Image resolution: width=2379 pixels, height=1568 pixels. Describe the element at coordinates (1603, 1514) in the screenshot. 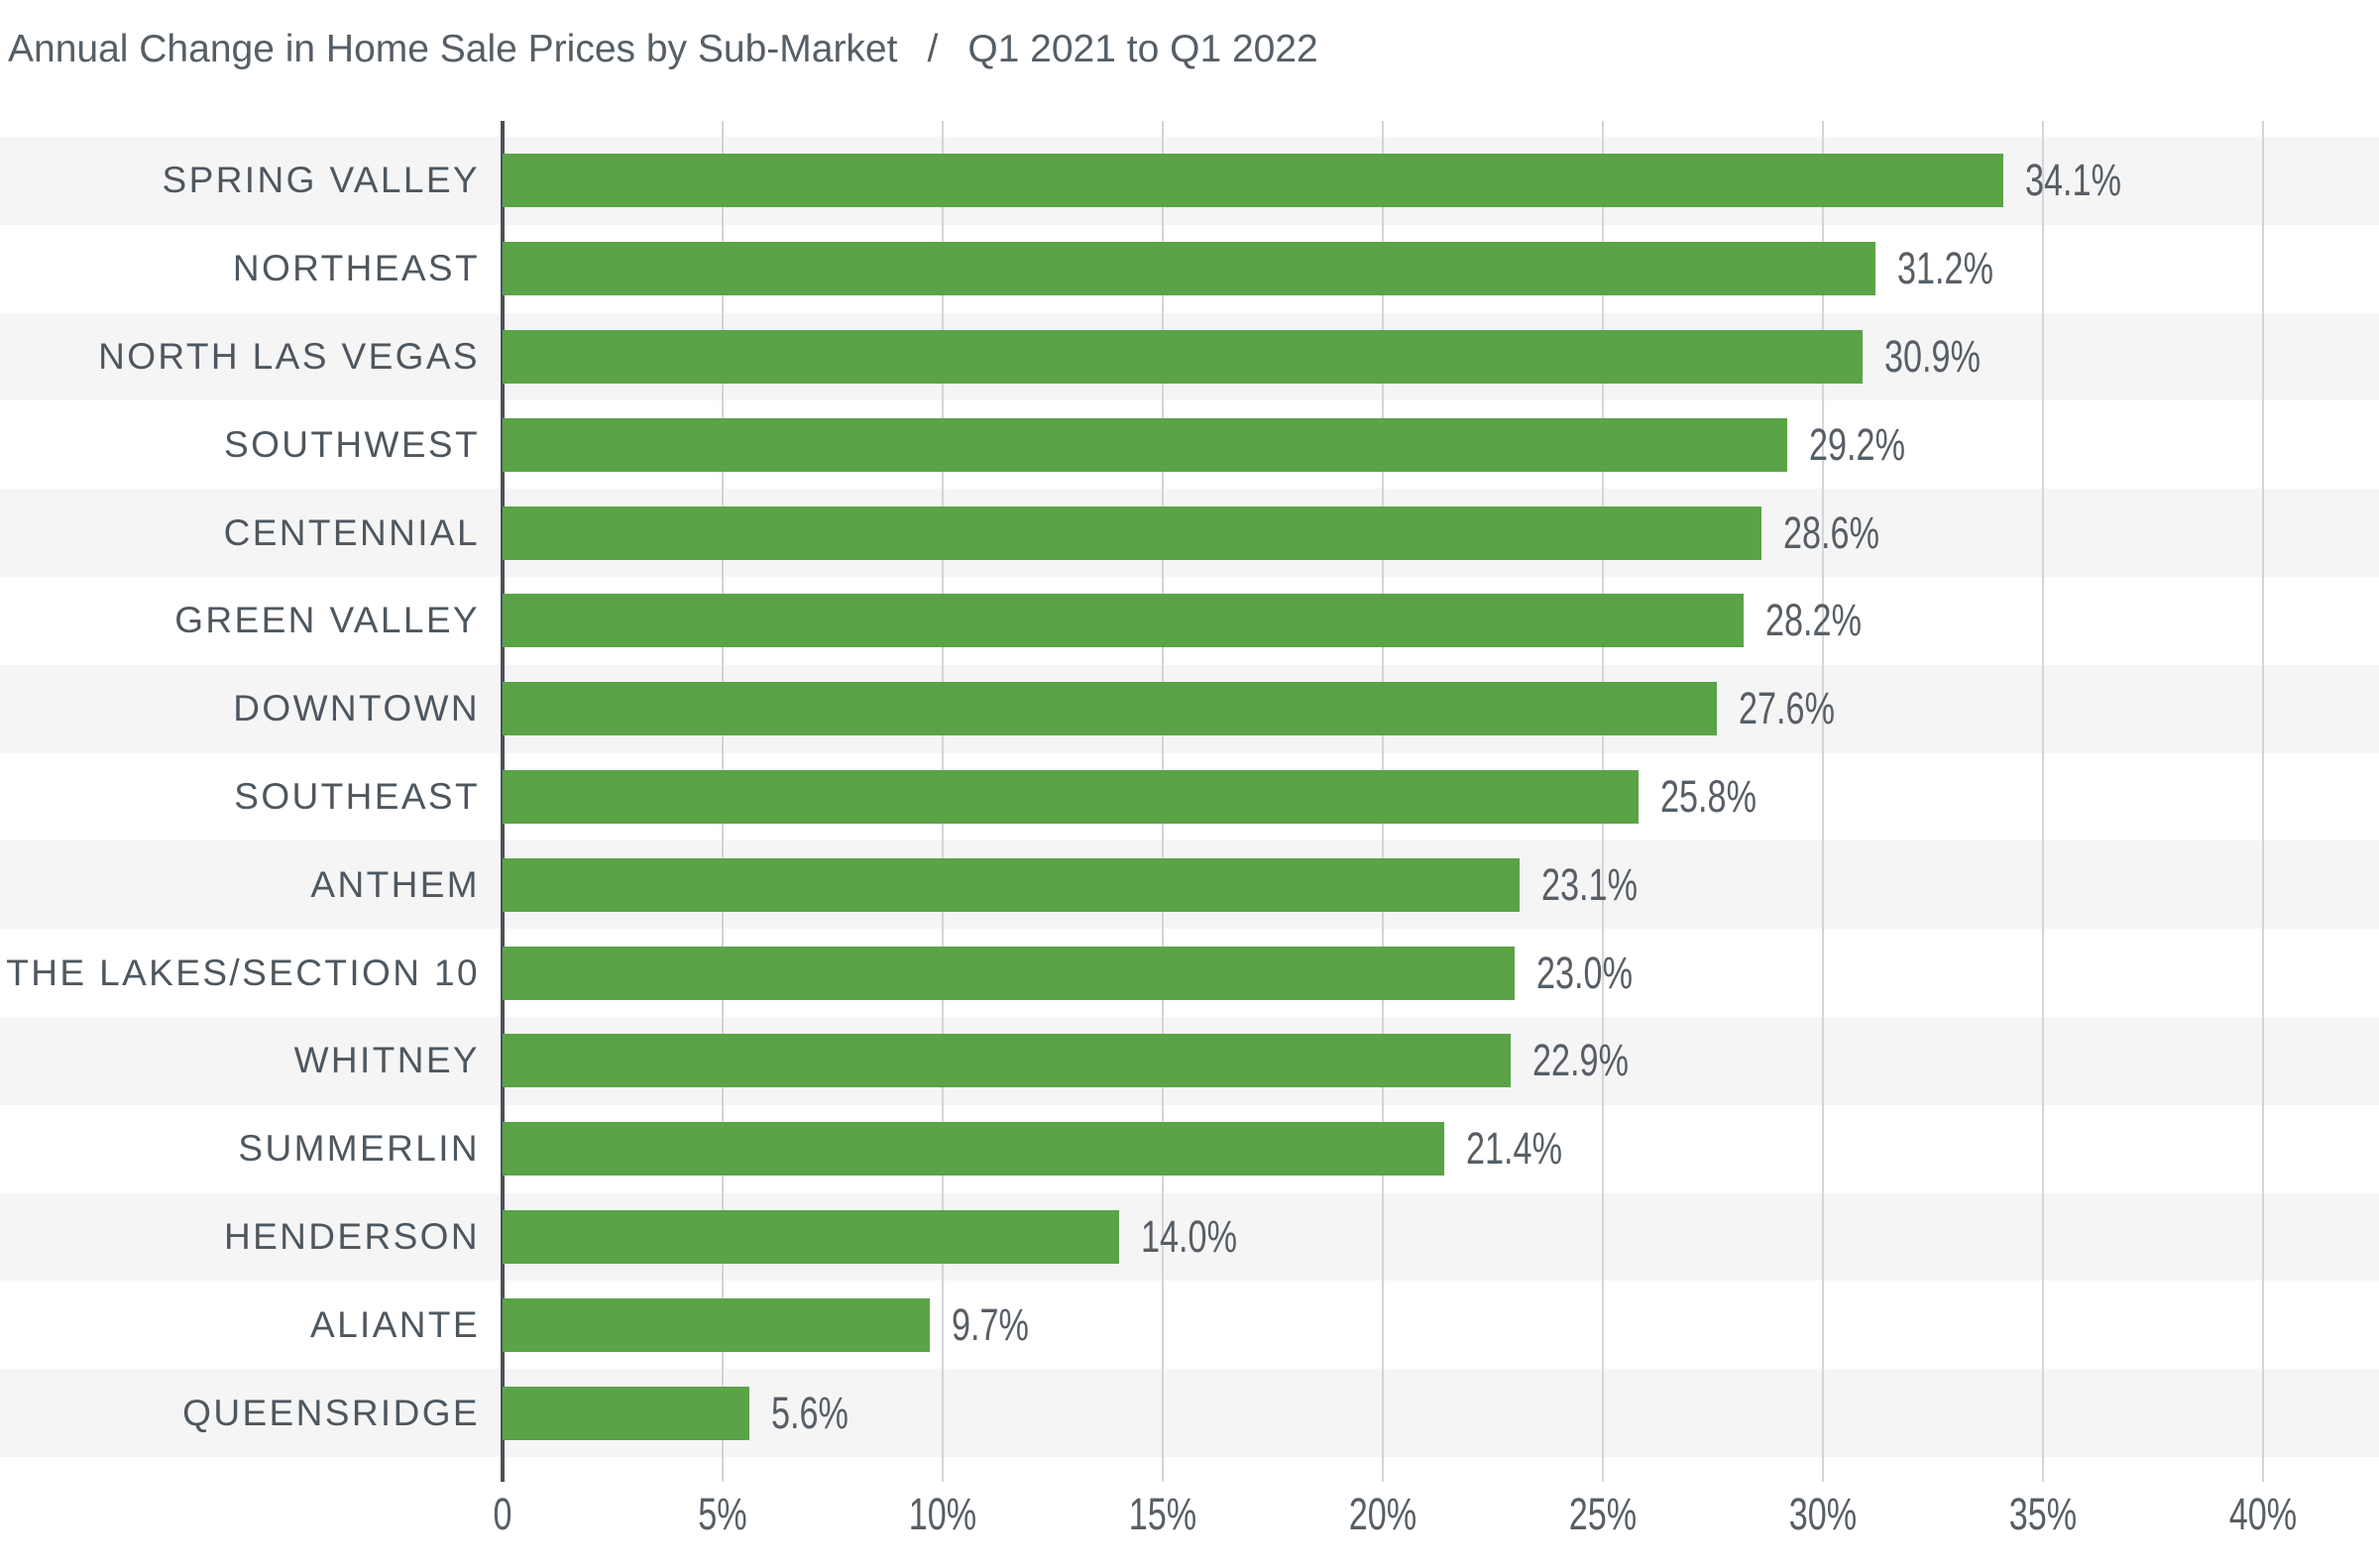

I see `x-tick-label: 25%` at that location.